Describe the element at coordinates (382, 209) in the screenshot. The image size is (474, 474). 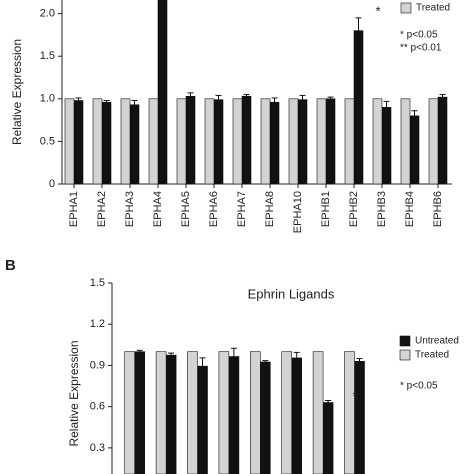
I see `x-tick-label: EPHB3` at that location.